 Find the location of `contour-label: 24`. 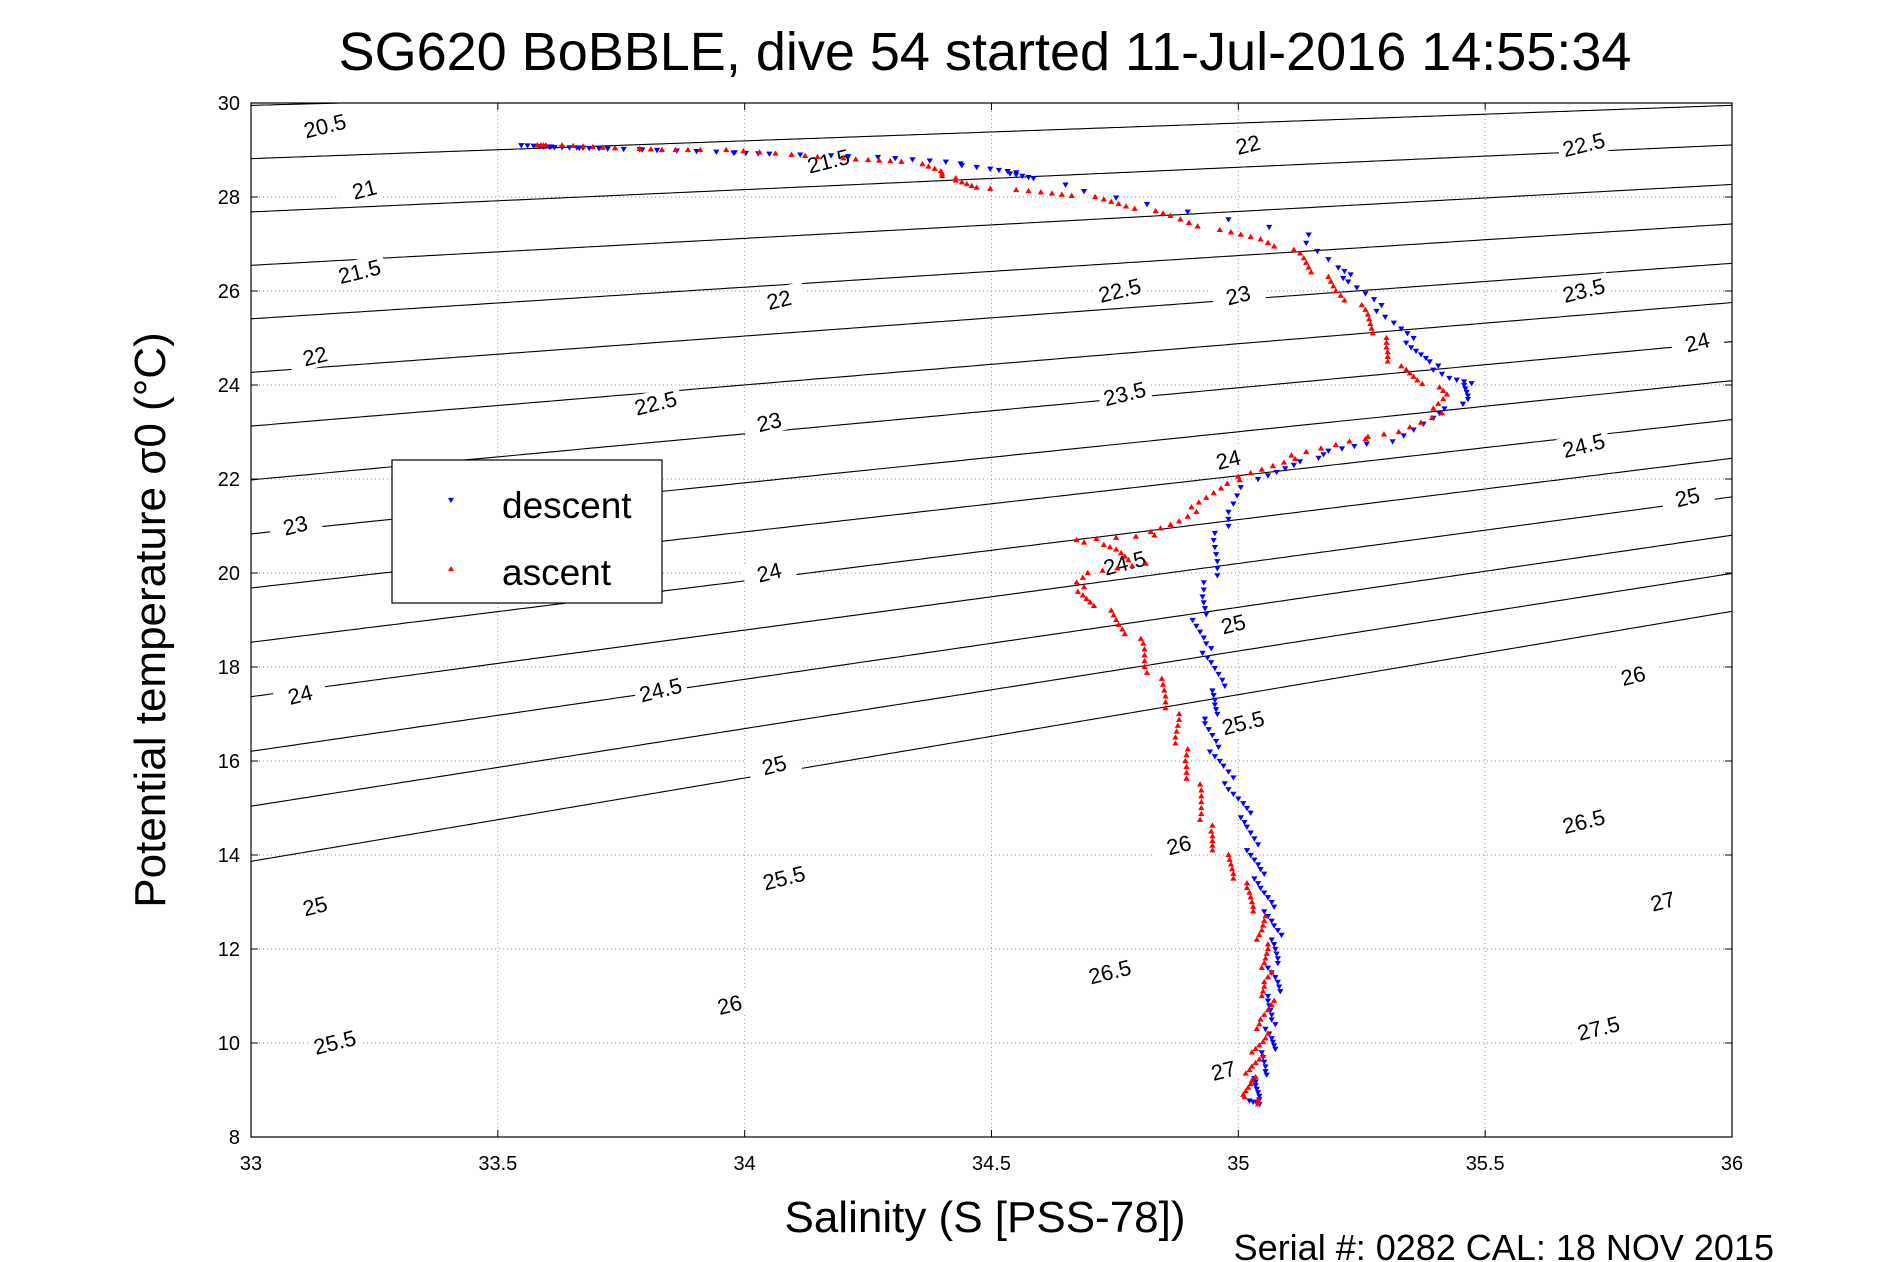

contour-label: 24 is located at coordinates (300, 695).